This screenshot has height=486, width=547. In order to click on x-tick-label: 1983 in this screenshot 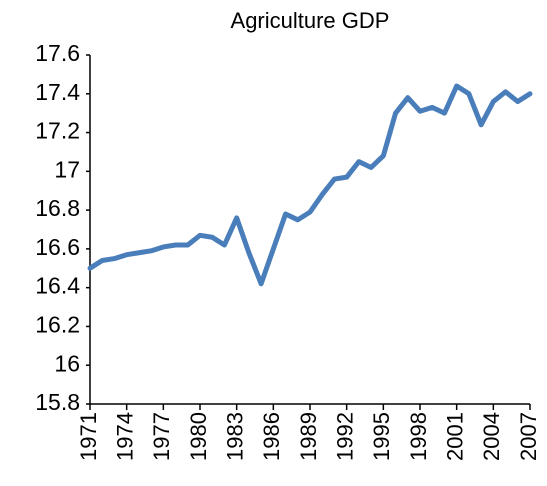, I will do `click(234, 436)`.